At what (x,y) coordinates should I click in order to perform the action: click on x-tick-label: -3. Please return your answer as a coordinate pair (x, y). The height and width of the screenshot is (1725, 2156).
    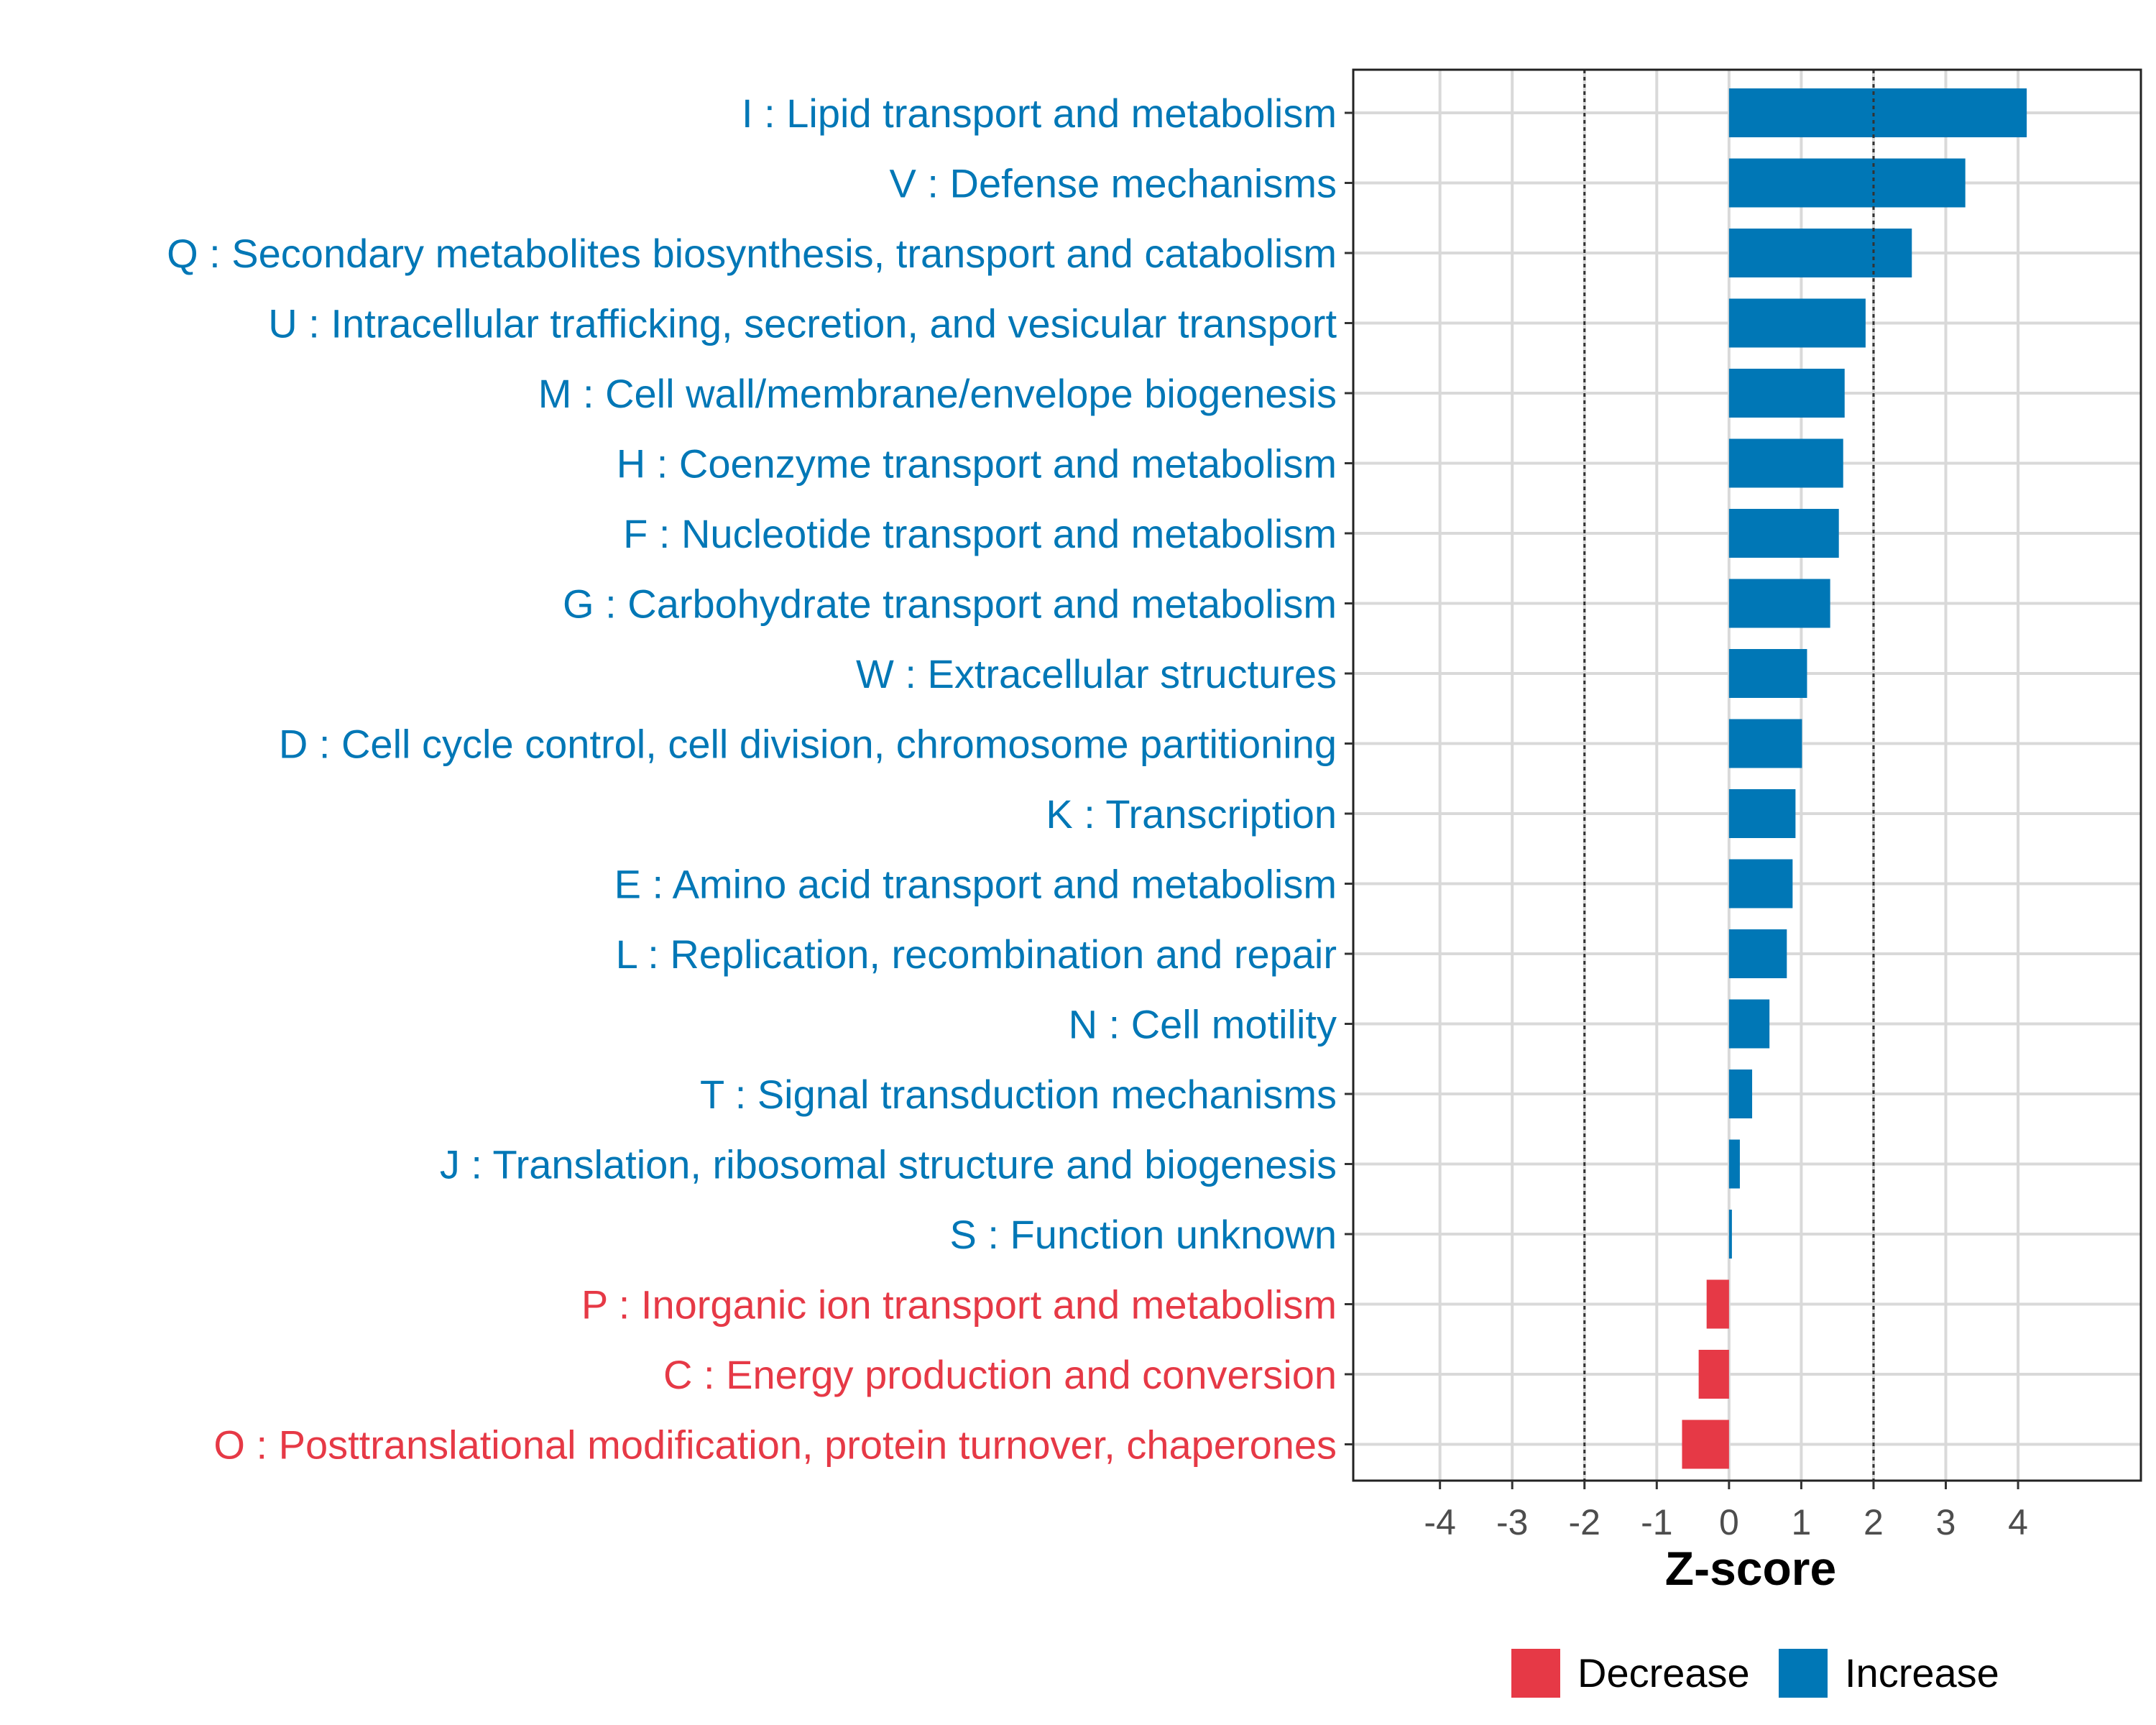
    Looking at the image, I should click on (1512, 1522).